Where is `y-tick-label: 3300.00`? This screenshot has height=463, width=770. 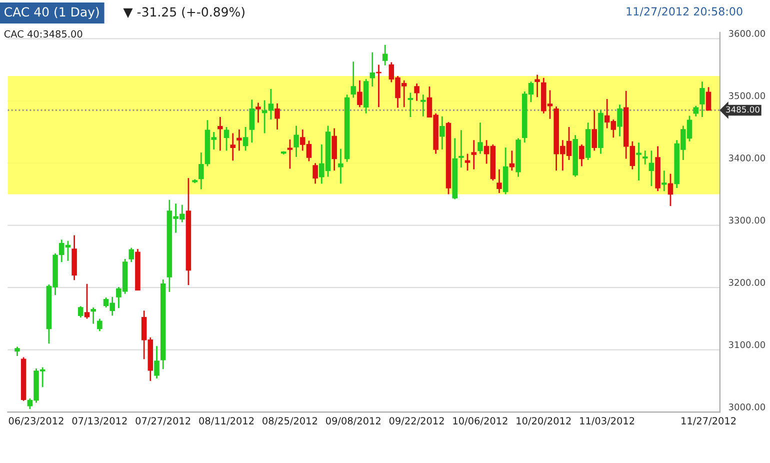
y-tick-label: 3300.00 is located at coordinates (747, 220).